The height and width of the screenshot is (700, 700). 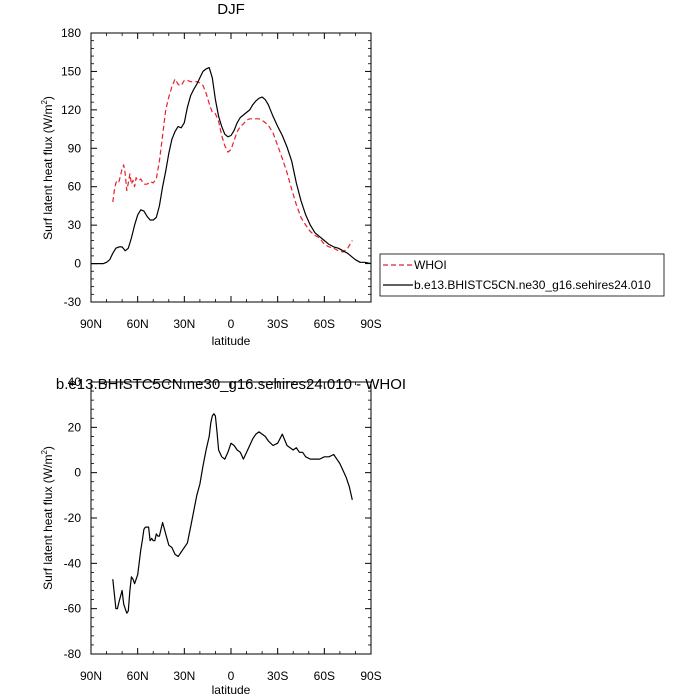 I want to click on top-ytick-label: 180, so click(x=71, y=33).